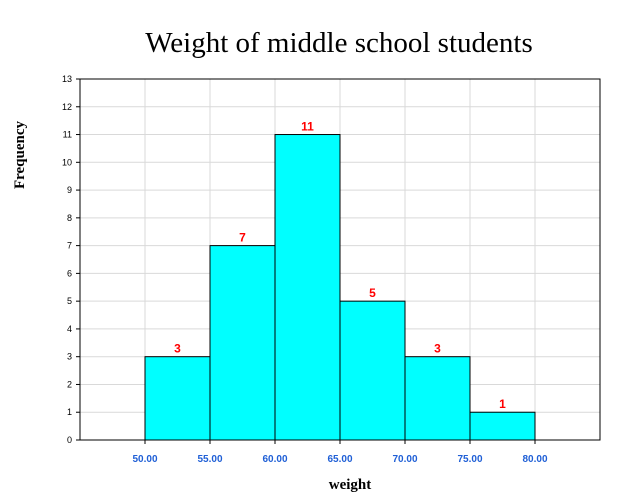 Image resolution: width=640 pixels, height=500 pixels. Describe the element at coordinates (69, 329) in the screenshot. I see `y-tick-label-4: 4` at that location.